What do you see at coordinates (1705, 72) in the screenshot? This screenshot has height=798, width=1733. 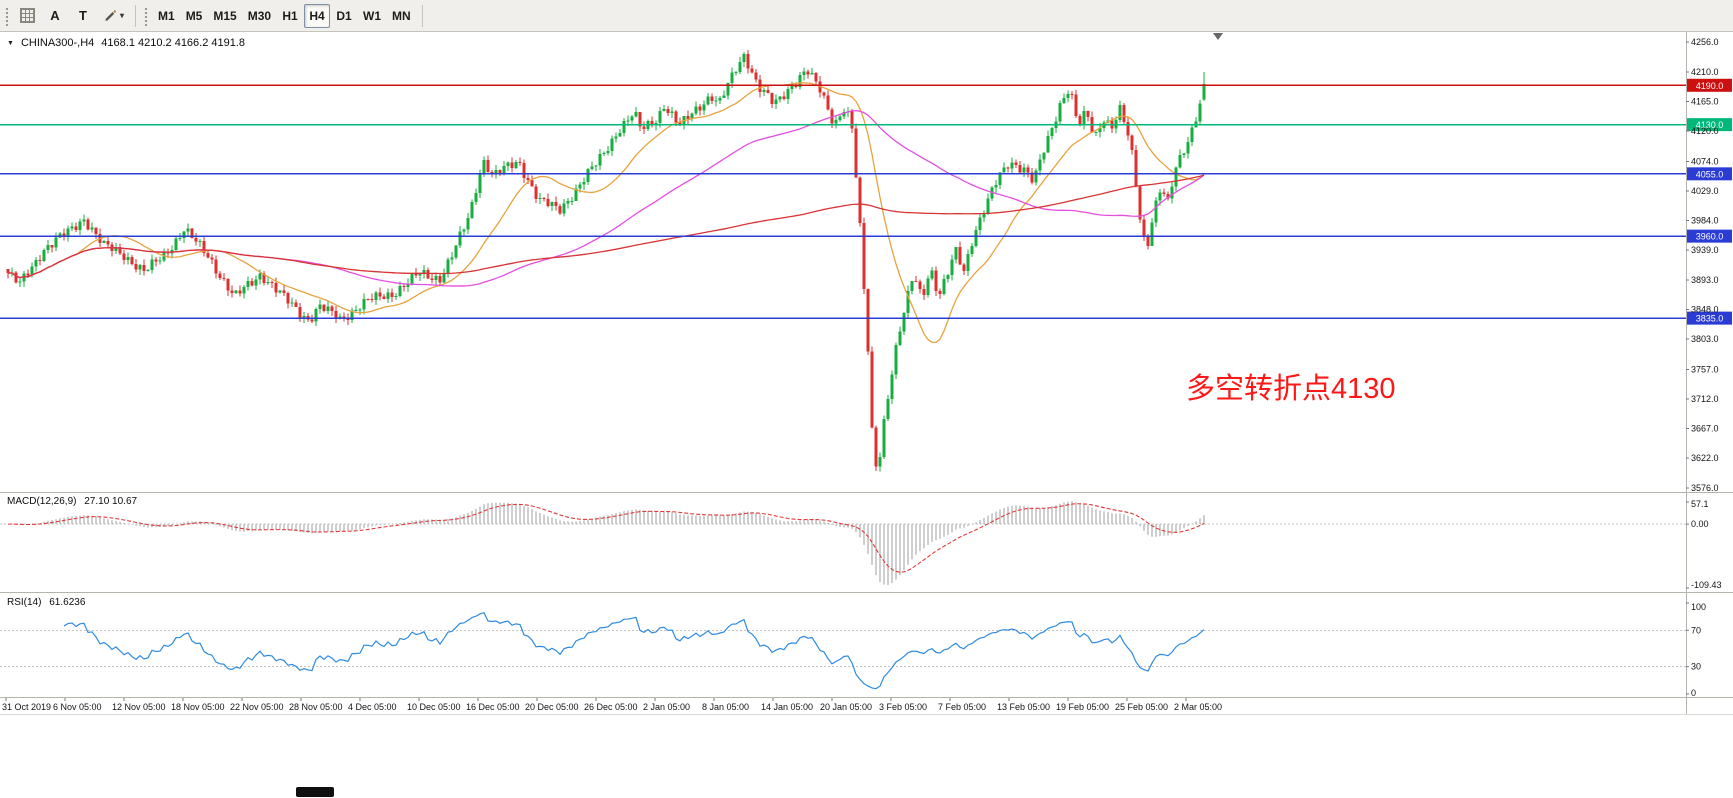 I see `price-axis-label: 4210.0` at bounding box center [1705, 72].